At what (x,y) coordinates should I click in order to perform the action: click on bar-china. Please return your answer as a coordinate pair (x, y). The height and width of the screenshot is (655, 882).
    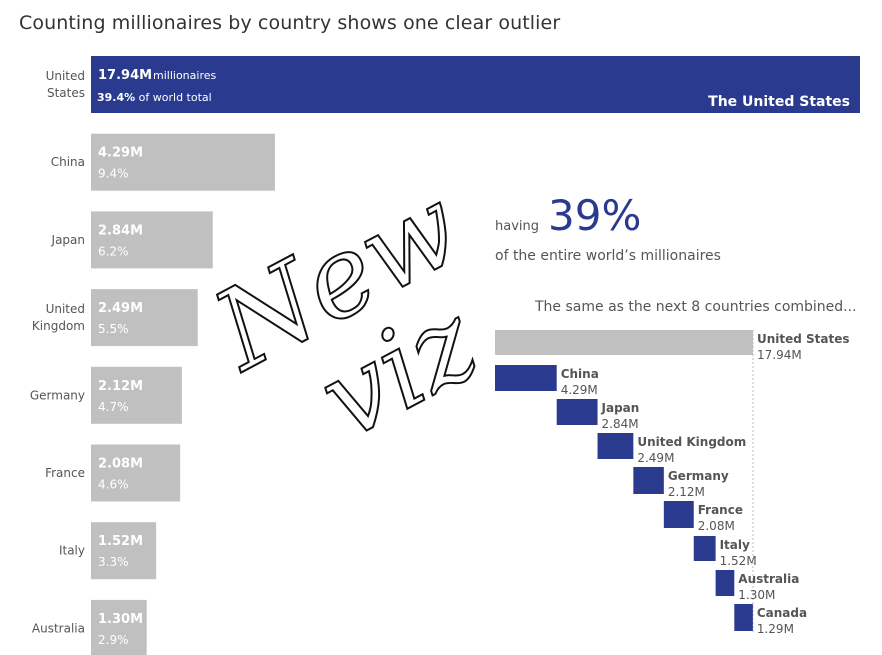
    Looking at the image, I should click on (183, 162).